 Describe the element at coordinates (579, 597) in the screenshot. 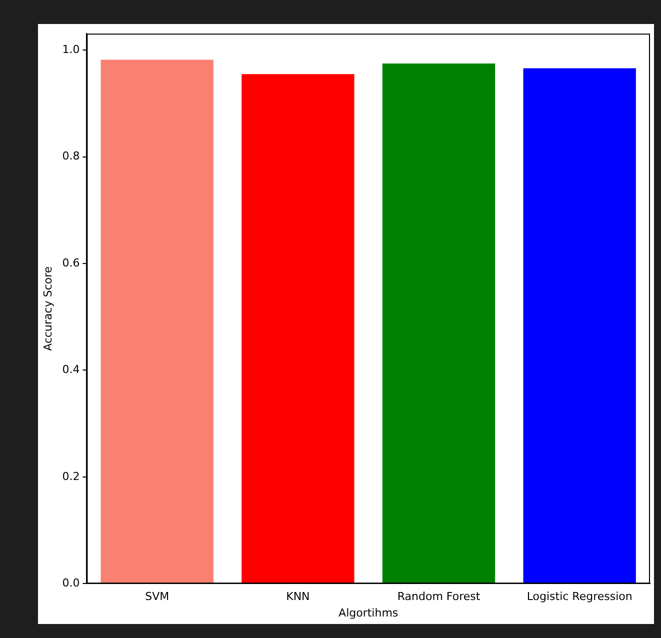

I see `x-tick-label: Logistic Regression` at that location.